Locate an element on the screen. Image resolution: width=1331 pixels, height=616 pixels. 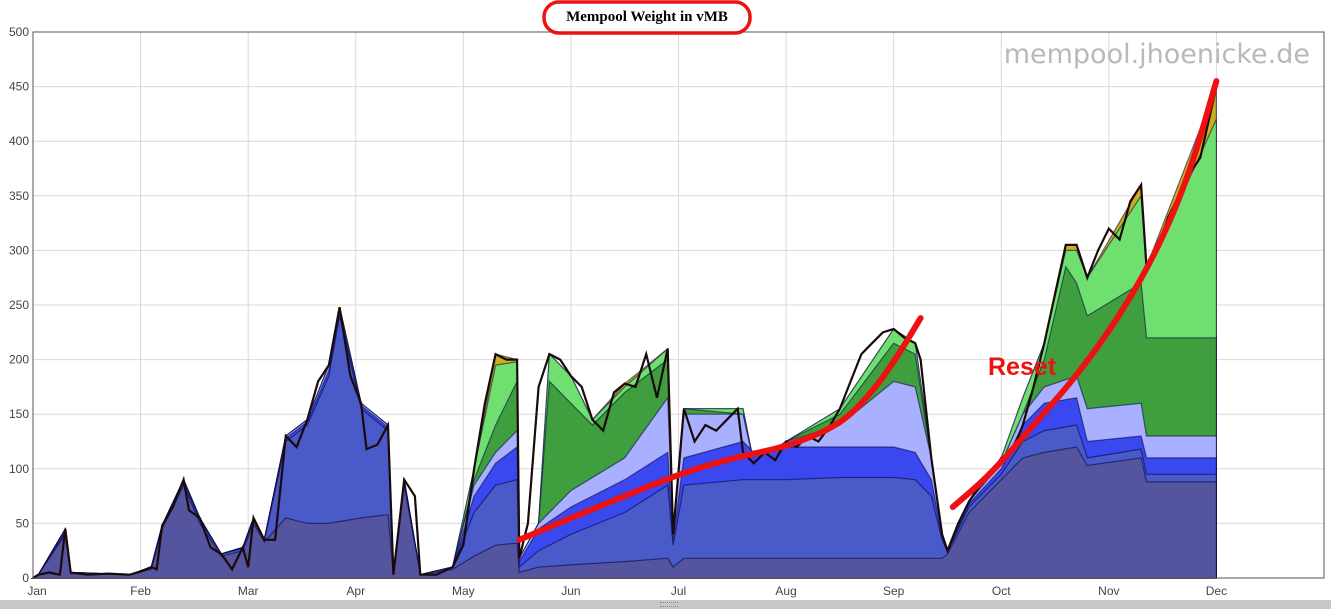
x-tick-label: Aug is located at coordinates (785, 591).